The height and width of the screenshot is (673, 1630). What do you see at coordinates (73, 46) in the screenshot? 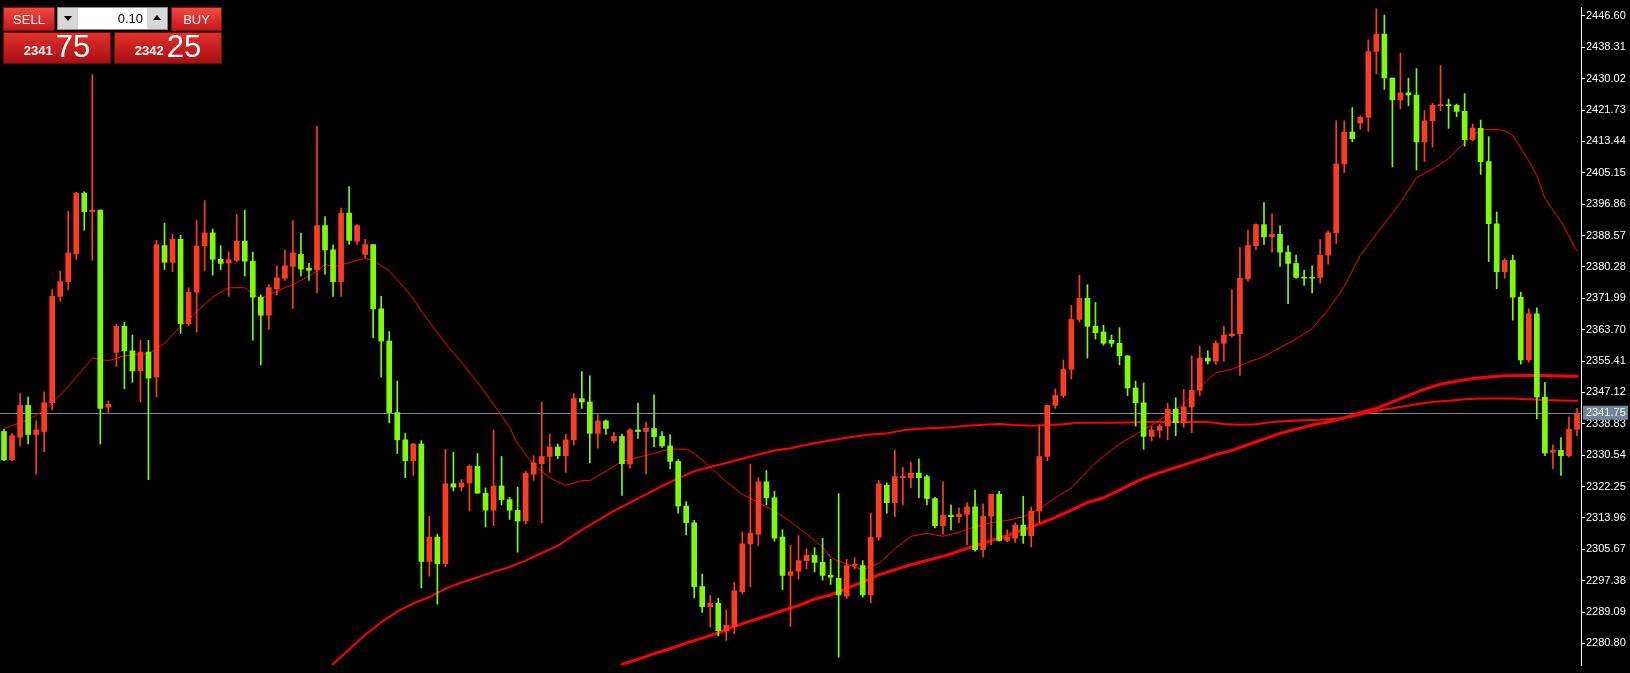
I see `annotation: 75` at bounding box center [73, 46].